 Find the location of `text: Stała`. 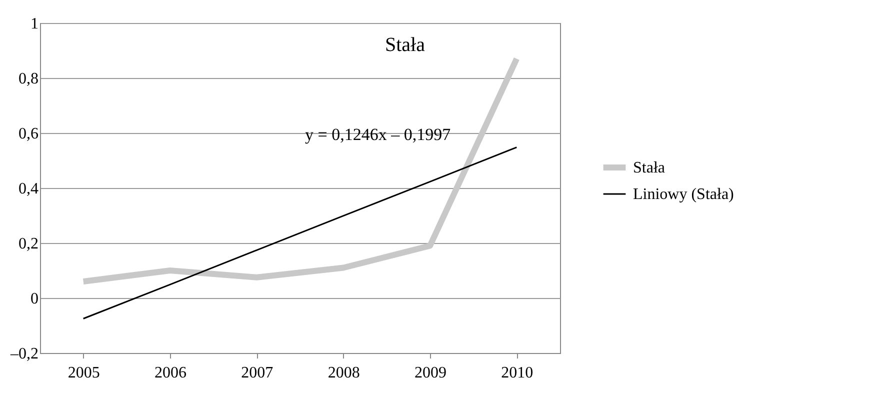

text: Stała is located at coordinates (405, 45).